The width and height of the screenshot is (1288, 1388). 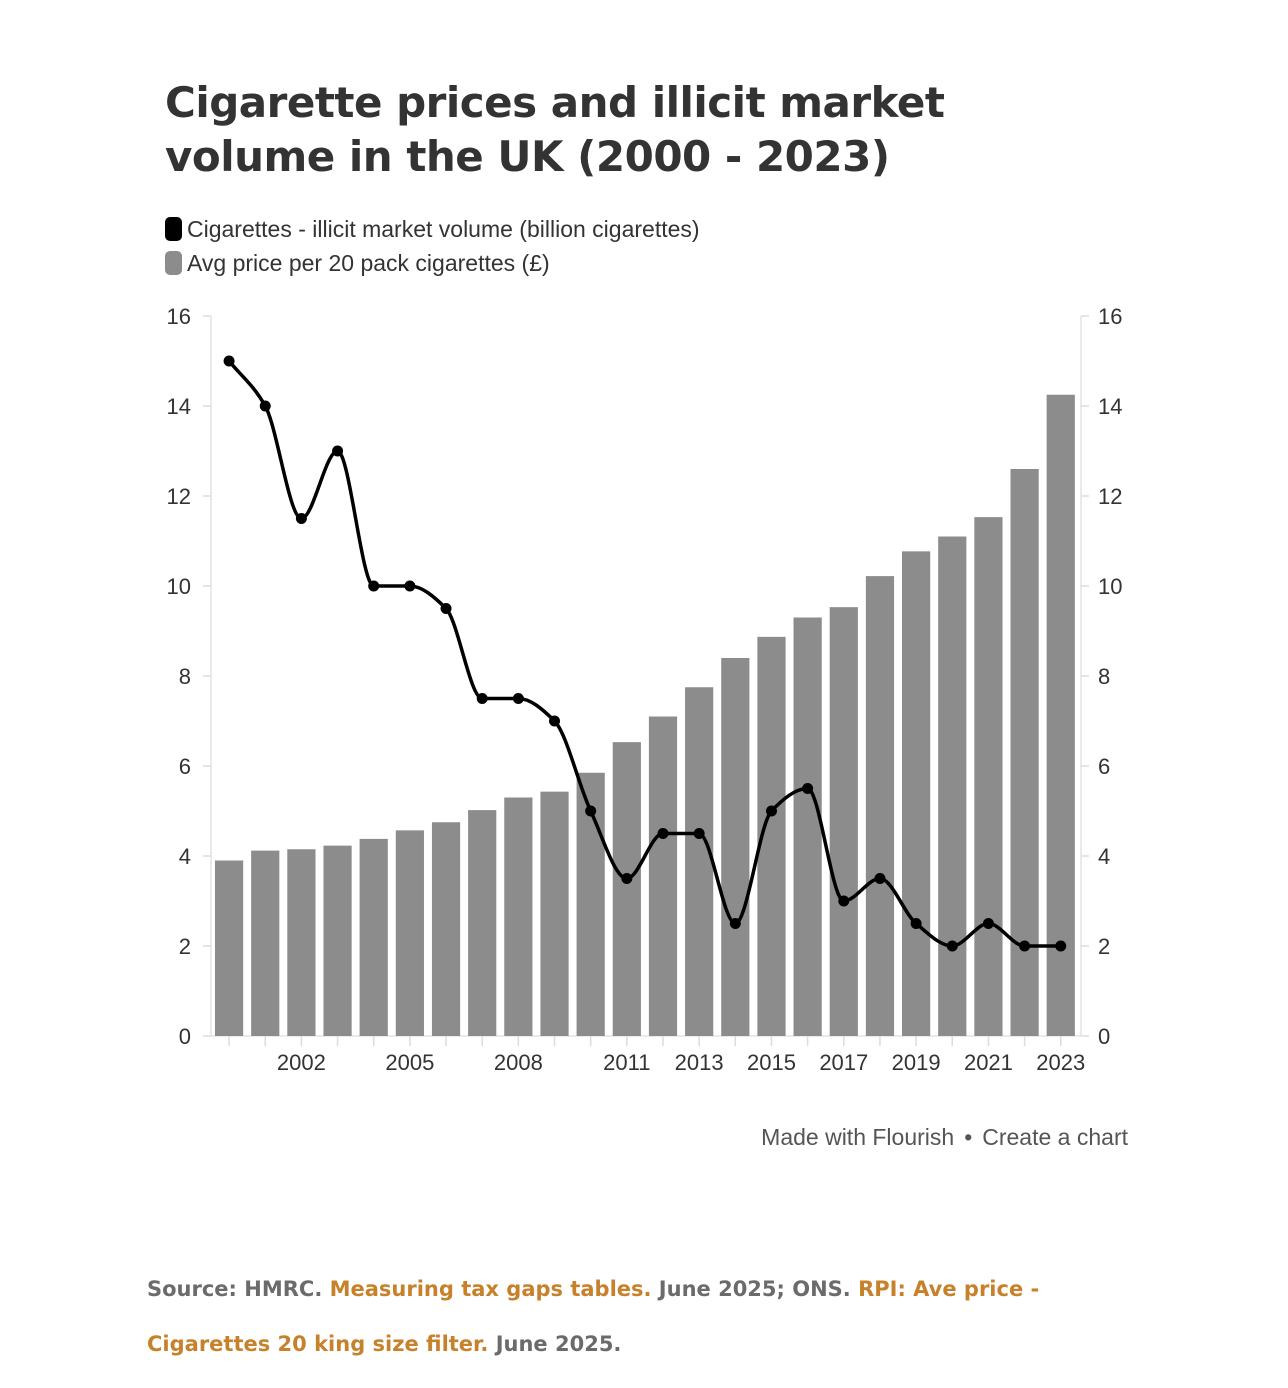 What do you see at coordinates (368, 262) in the screenshot?
I see `legend-label-avg-price: Avg price per 20 pack cigarettes (£)` at bounding box center [368, 262].